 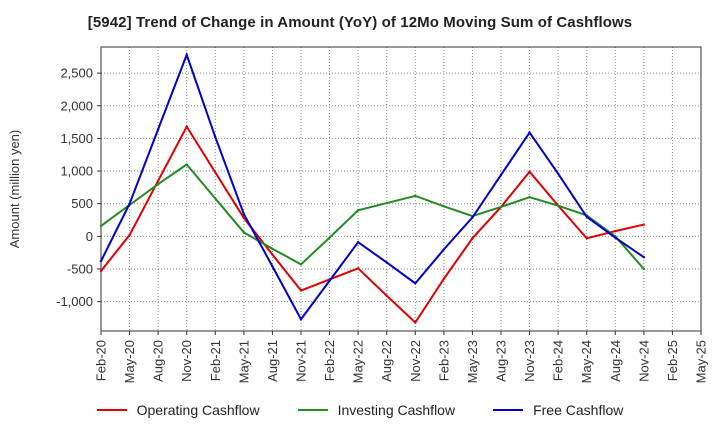 What do you see at coordinates (312, 410) in the screenshot?
I see `legend-swatch-investing` at bounding box center [312, 410].